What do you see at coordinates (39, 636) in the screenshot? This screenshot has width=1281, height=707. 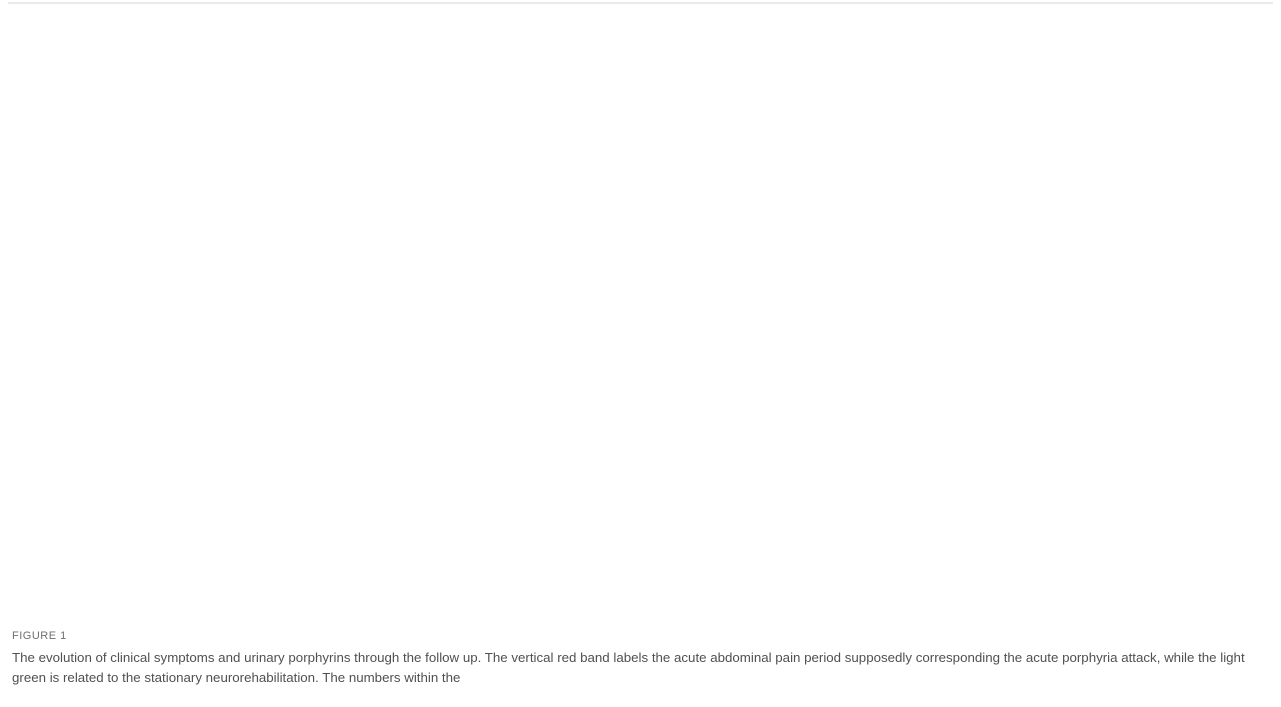 I see `figure-label: FIGURE 1` at bounding box center [39, 636].